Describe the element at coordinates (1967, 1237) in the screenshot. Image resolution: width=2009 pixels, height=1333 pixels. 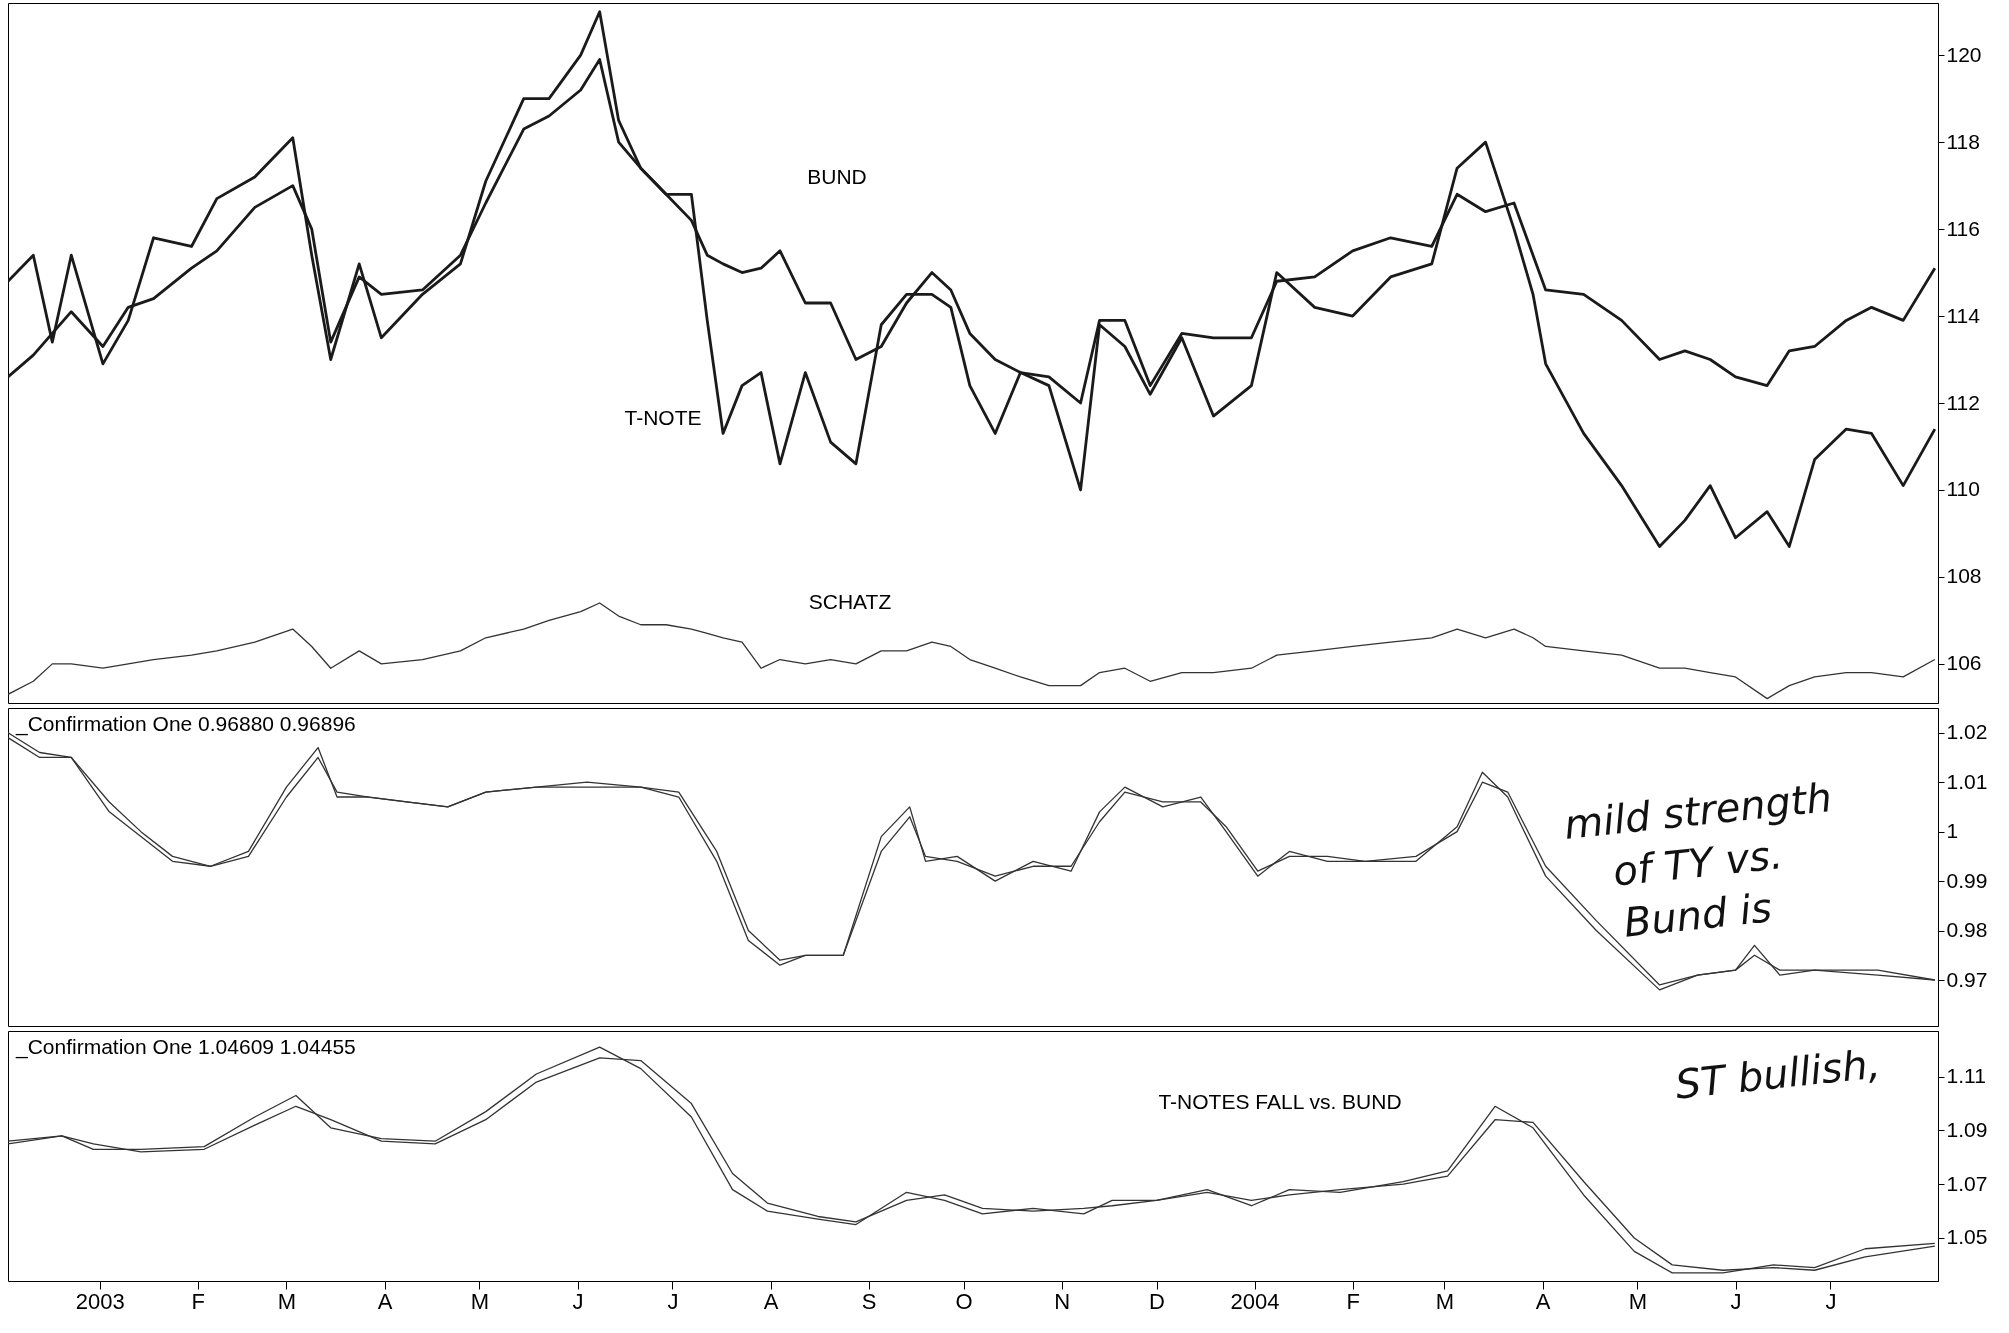
I see `y-tick-label: 1.05` at that location.